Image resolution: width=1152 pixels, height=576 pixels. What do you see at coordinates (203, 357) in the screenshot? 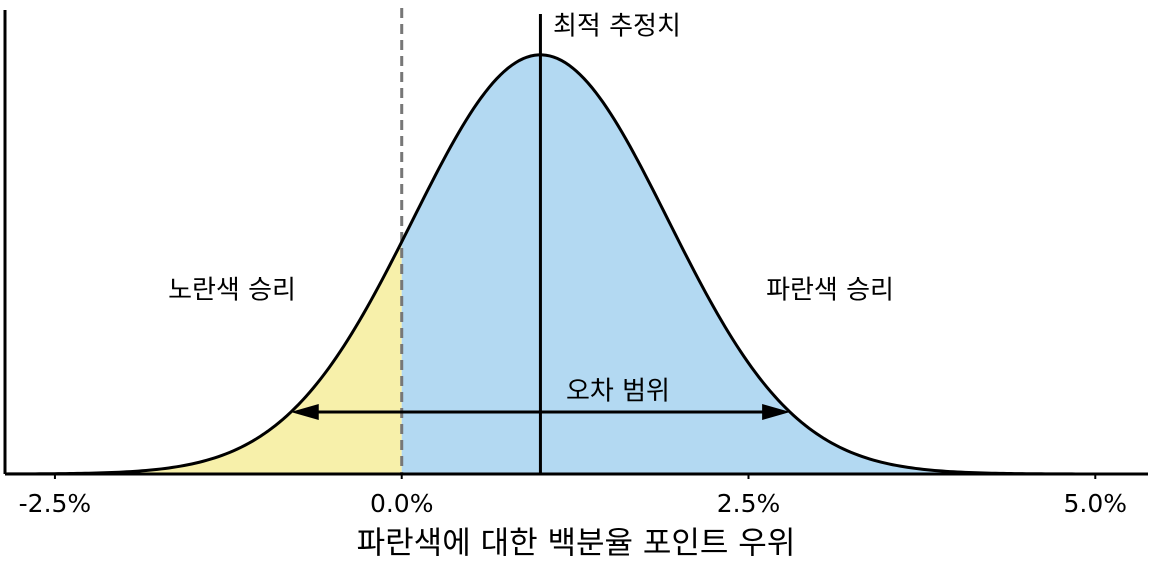
I see `left-area` at bounding box center [203, 357].